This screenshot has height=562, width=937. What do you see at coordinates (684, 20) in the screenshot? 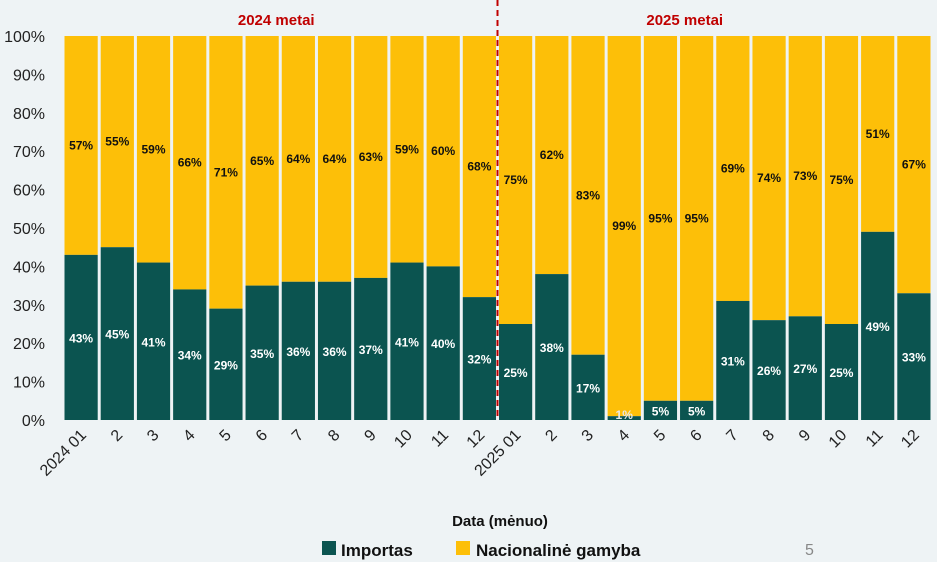
I see `period-label-2025: 2025 metai` at bounding box center [684, 20].